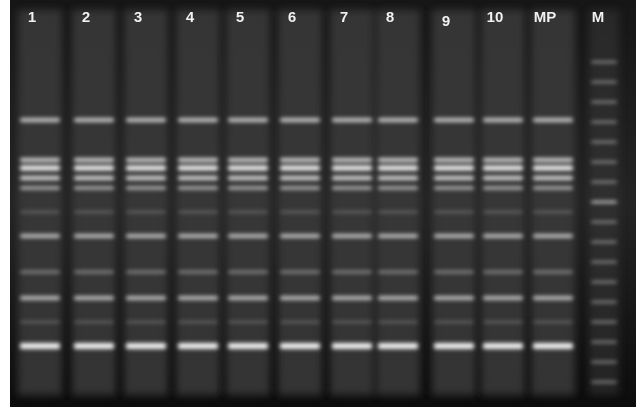 The image size is (641, 419). What do you see at coordinates (292, 17) in the screenshot?
I see `lane-label: 6` at bounding box center [292, 17].